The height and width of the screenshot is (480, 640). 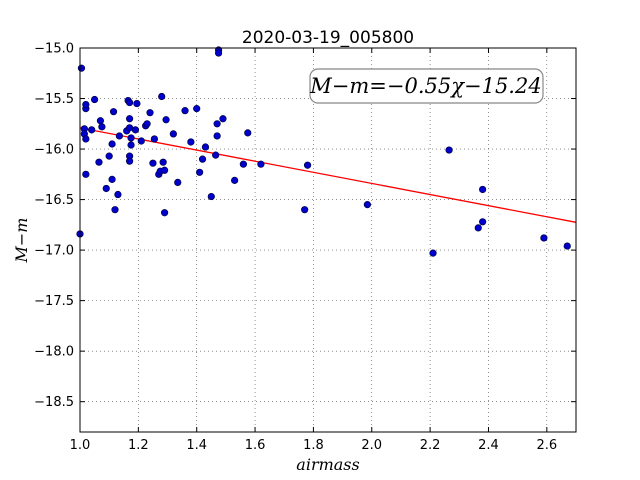 I want to click on y-tick-label: −15.5, so click(x=54, y=99).